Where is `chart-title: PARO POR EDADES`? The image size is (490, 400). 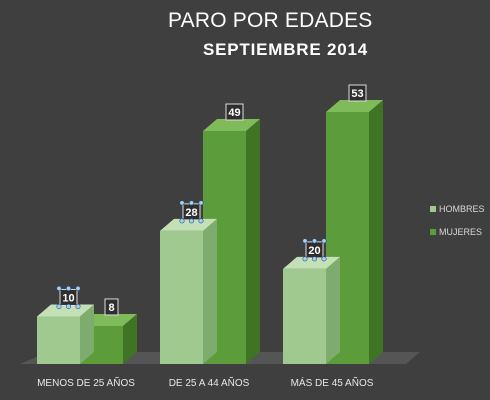
chart-title: PARO POR EDADES is located at coordinates (270, 20).